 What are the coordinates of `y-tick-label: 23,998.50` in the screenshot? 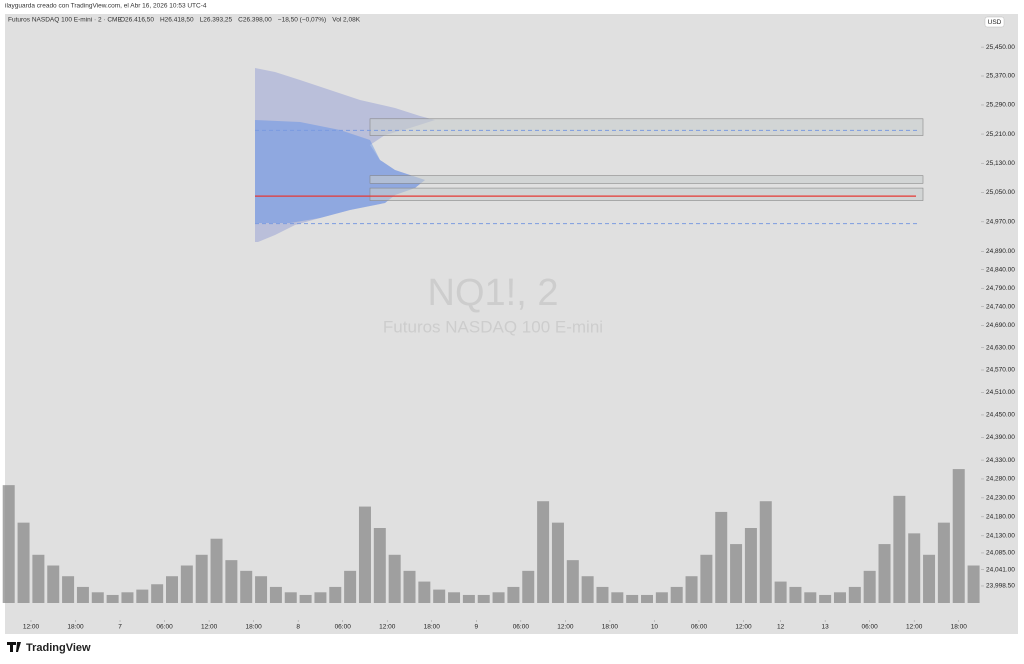 It's located at (1000, 586).